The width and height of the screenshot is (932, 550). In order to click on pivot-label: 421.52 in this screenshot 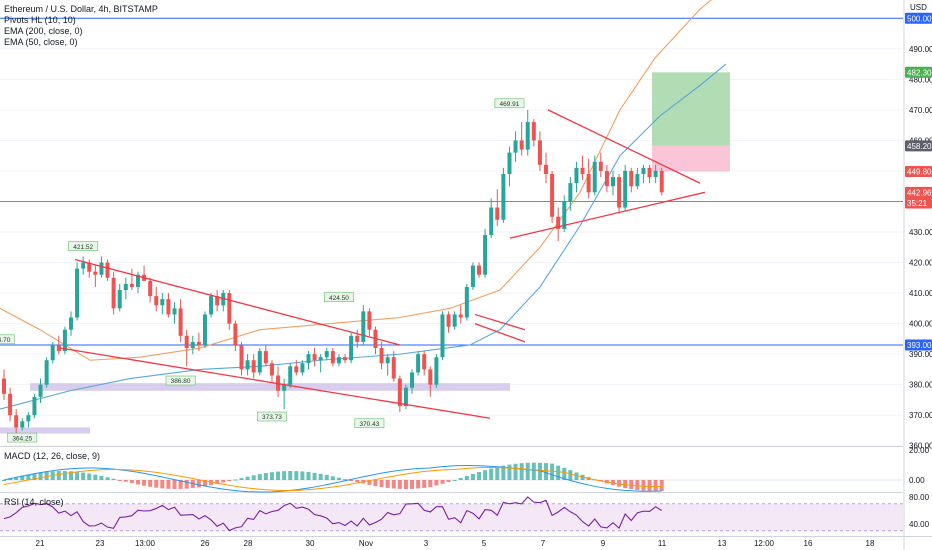, I will do `click(83, 247)`.